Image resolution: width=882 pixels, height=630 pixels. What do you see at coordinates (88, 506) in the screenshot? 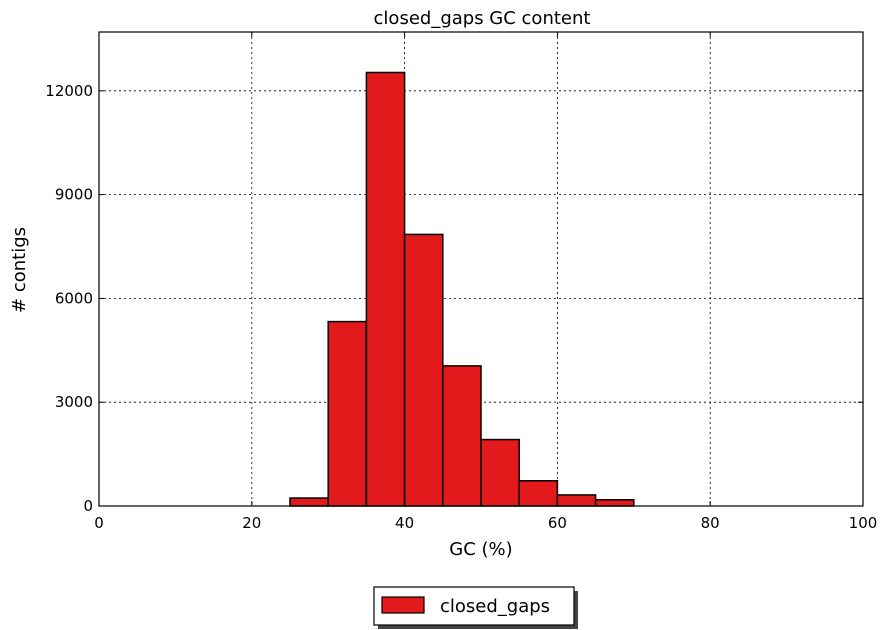
I see `y-tick-label: 0` at bounding box center [88, 506].